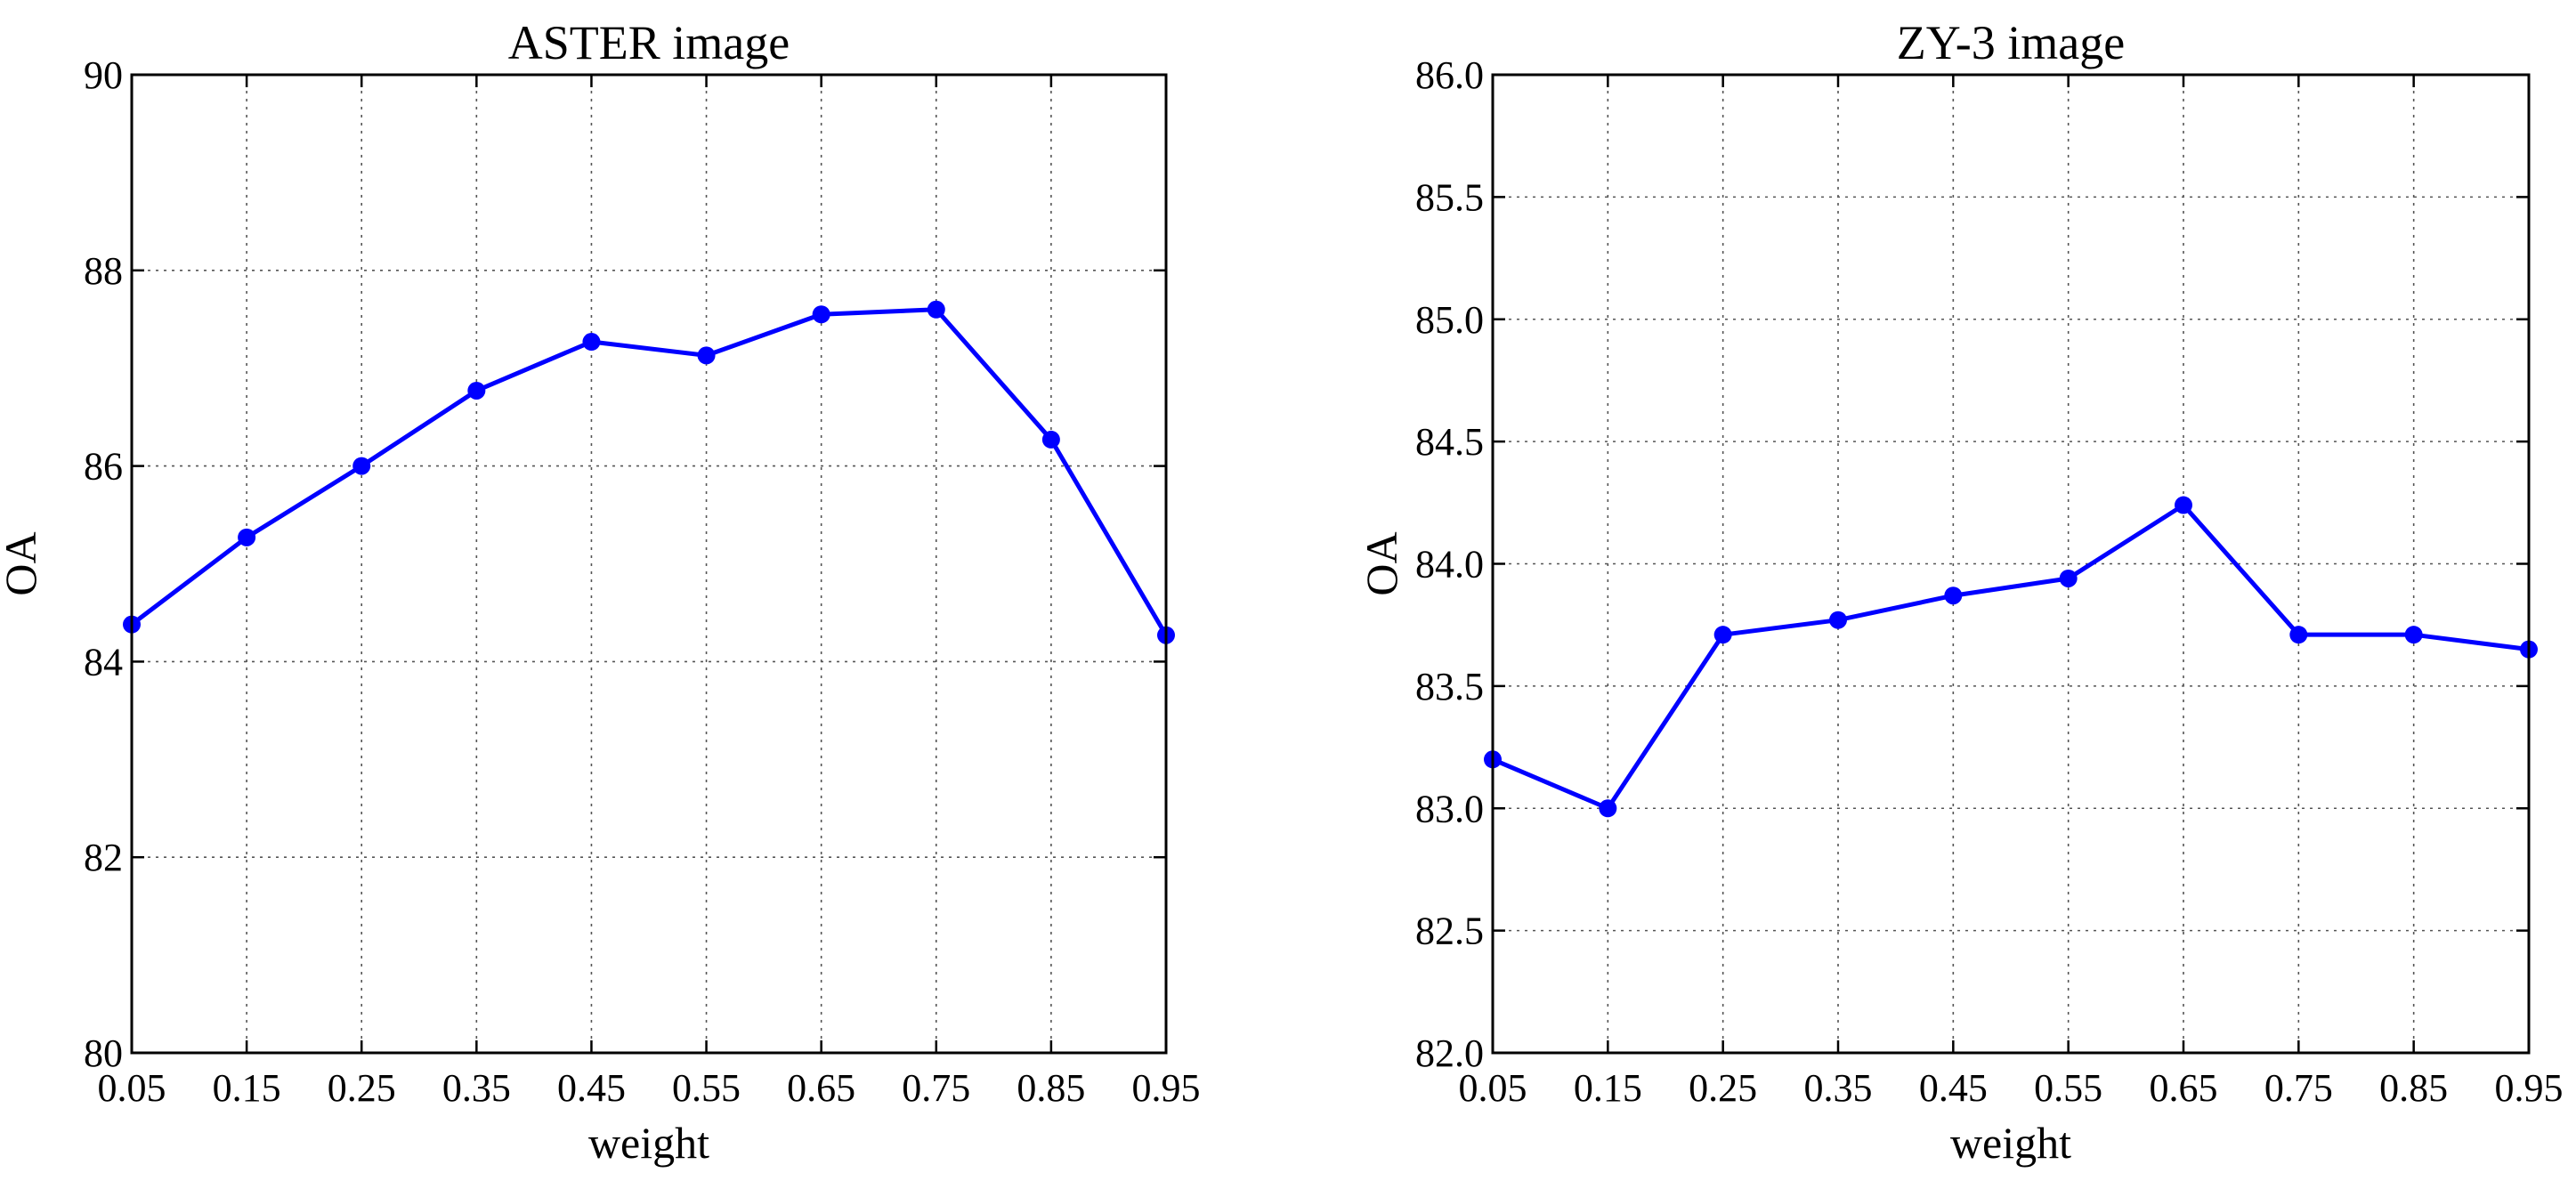 This screenshot has height=1181, width=2576. I want to click on y-tick-label: 88, so click(104, 271).